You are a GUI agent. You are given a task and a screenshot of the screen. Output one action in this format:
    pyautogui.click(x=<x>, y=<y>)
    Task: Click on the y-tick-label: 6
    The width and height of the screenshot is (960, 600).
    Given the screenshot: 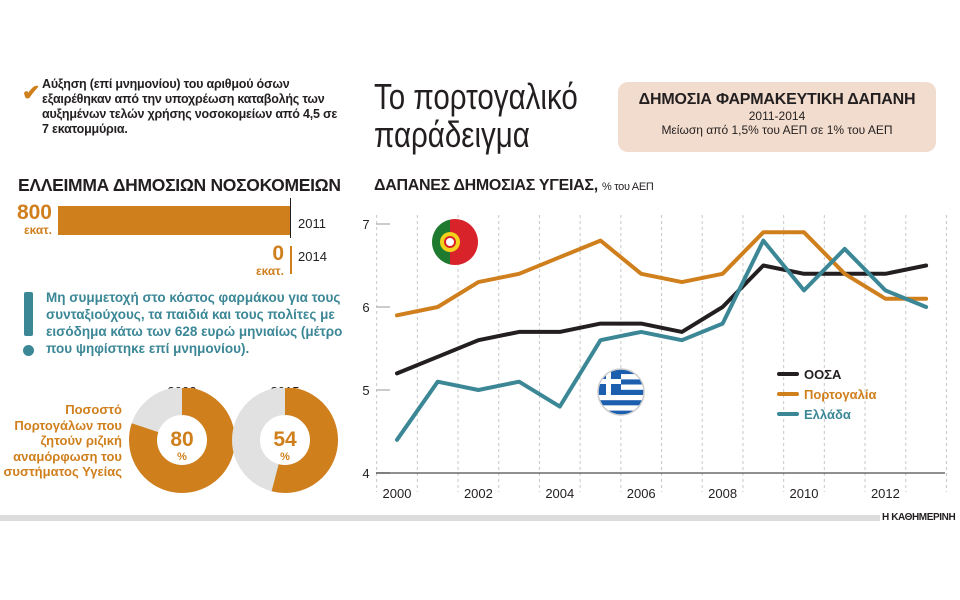 What is the action you would take?
    pyautogui.click(x=365, y=307)
    